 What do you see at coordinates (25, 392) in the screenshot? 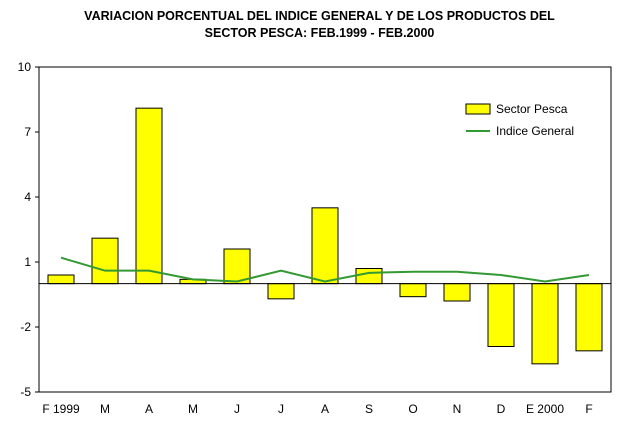
I see `y-tick-label: -5` at bounding box center [25, 392].